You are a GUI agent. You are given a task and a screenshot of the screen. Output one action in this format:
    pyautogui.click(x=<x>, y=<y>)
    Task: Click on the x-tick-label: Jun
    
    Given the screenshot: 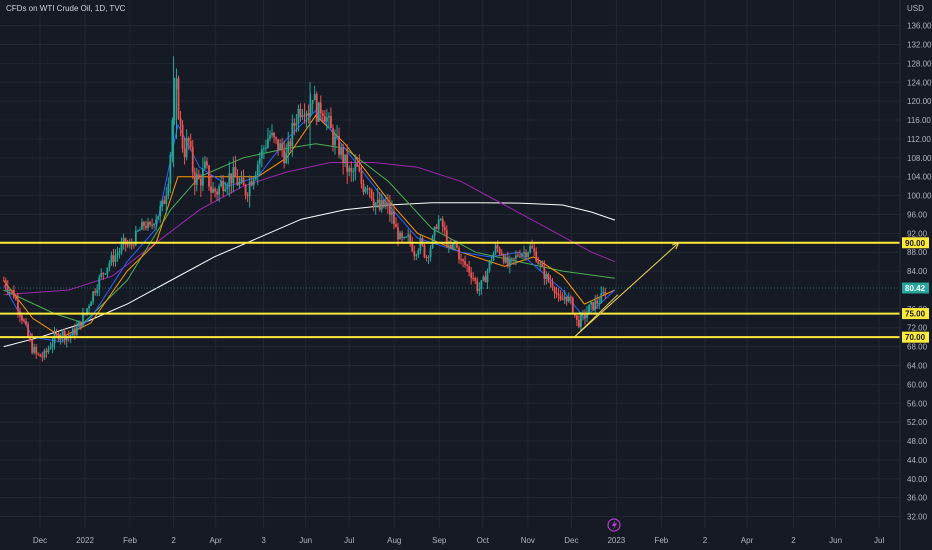 What is the action you would take?
    pyautogui.click(x=305, y=540)
    